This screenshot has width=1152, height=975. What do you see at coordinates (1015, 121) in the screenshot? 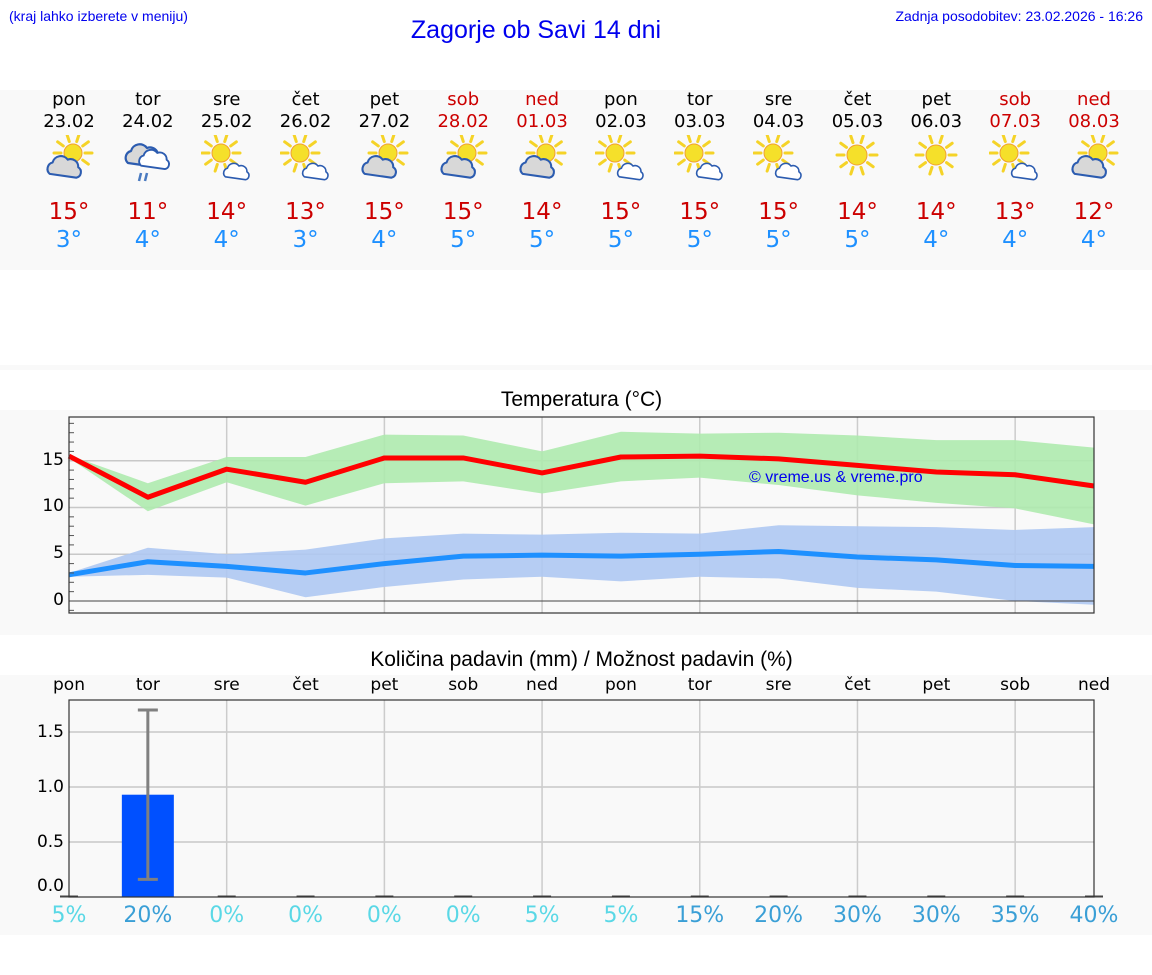
I see `day-date: 07.03` at bounding box center [1015, 121].